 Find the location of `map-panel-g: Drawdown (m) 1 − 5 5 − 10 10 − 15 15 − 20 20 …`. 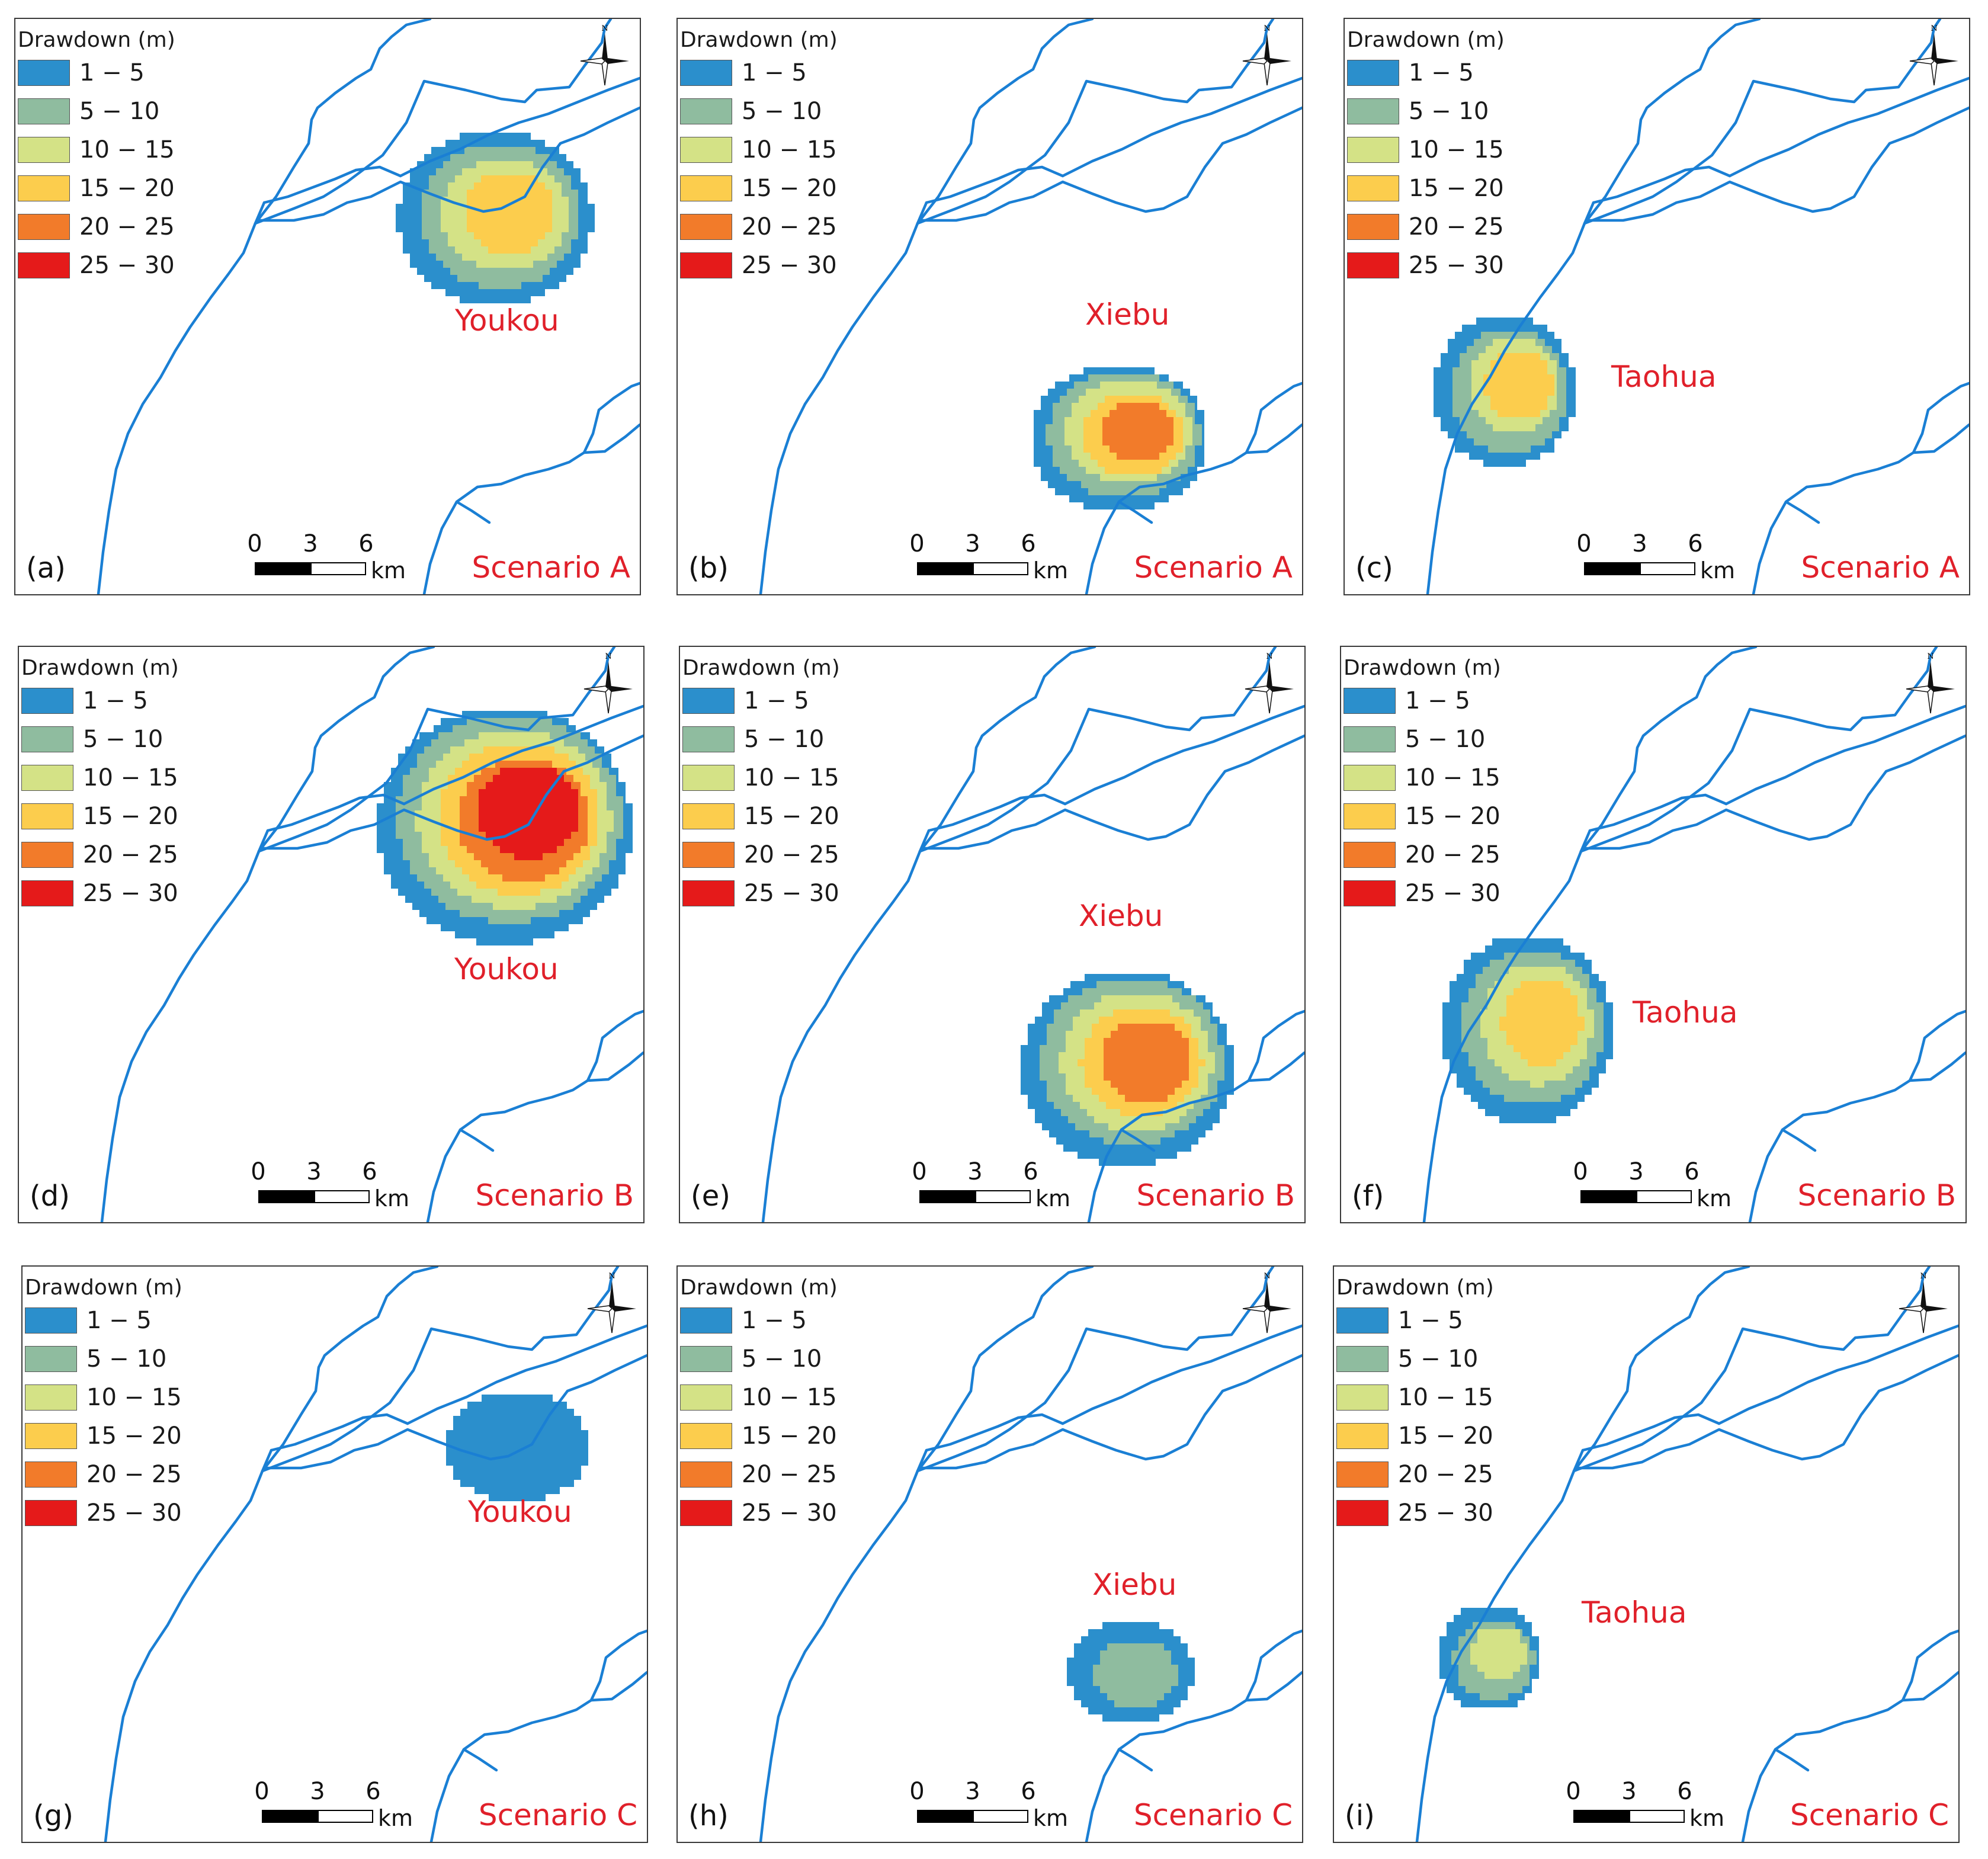

map-panel-g: Drawdown (m) 1 − 5 5 − 10 10 − 15 15 − 20 20 … is located at coordinates (335, 1554).